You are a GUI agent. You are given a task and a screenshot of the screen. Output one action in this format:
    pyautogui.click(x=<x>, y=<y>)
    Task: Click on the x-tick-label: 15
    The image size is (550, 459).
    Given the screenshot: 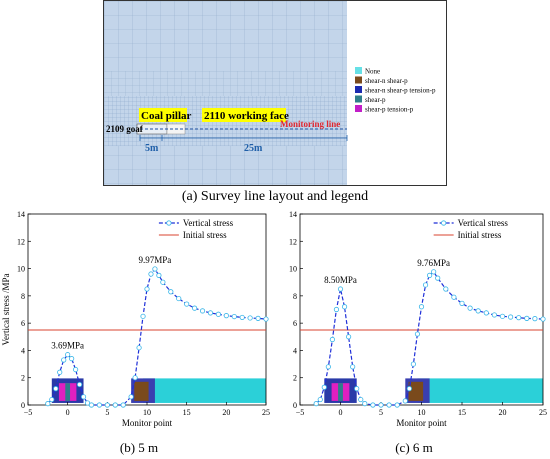 What is the action you would take?
    pyautogui.click(x=187, y=412)
    